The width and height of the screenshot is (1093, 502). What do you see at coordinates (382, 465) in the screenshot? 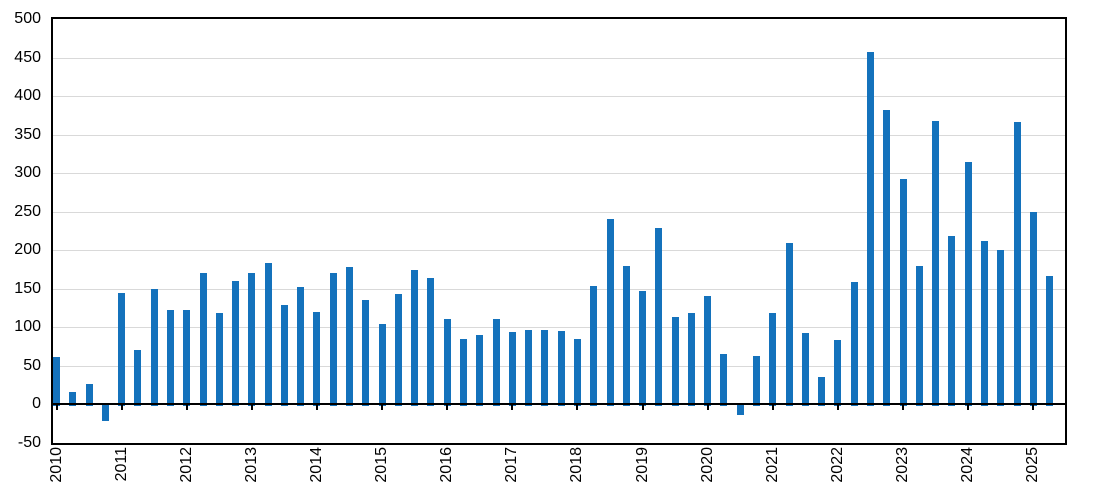
I see `x-axis-label: 2015` at bounding box center [382, 465].